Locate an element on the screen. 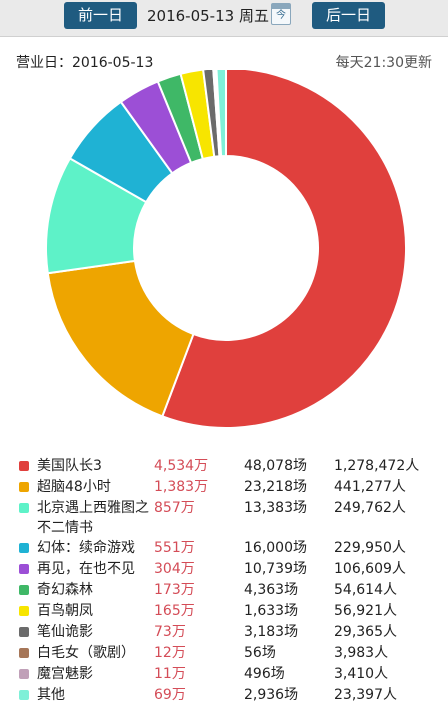  legend-row: 魔宫魅影 11万 496场 3,410人 is located at coordinates (224, 674).